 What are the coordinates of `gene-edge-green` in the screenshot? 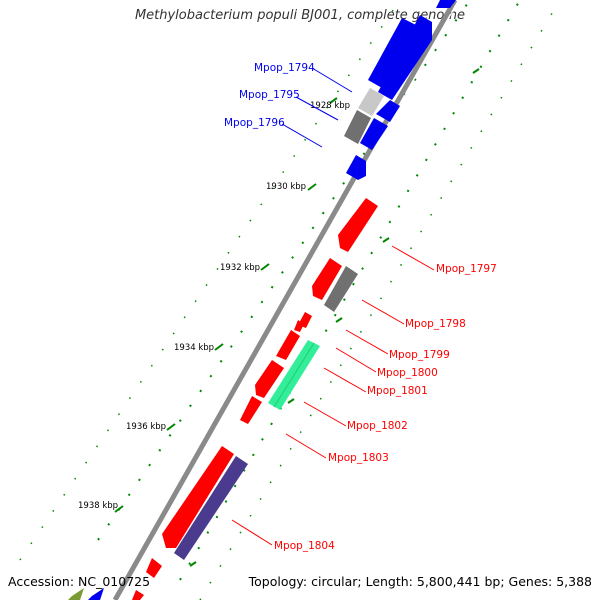 It's located at (76, 594).